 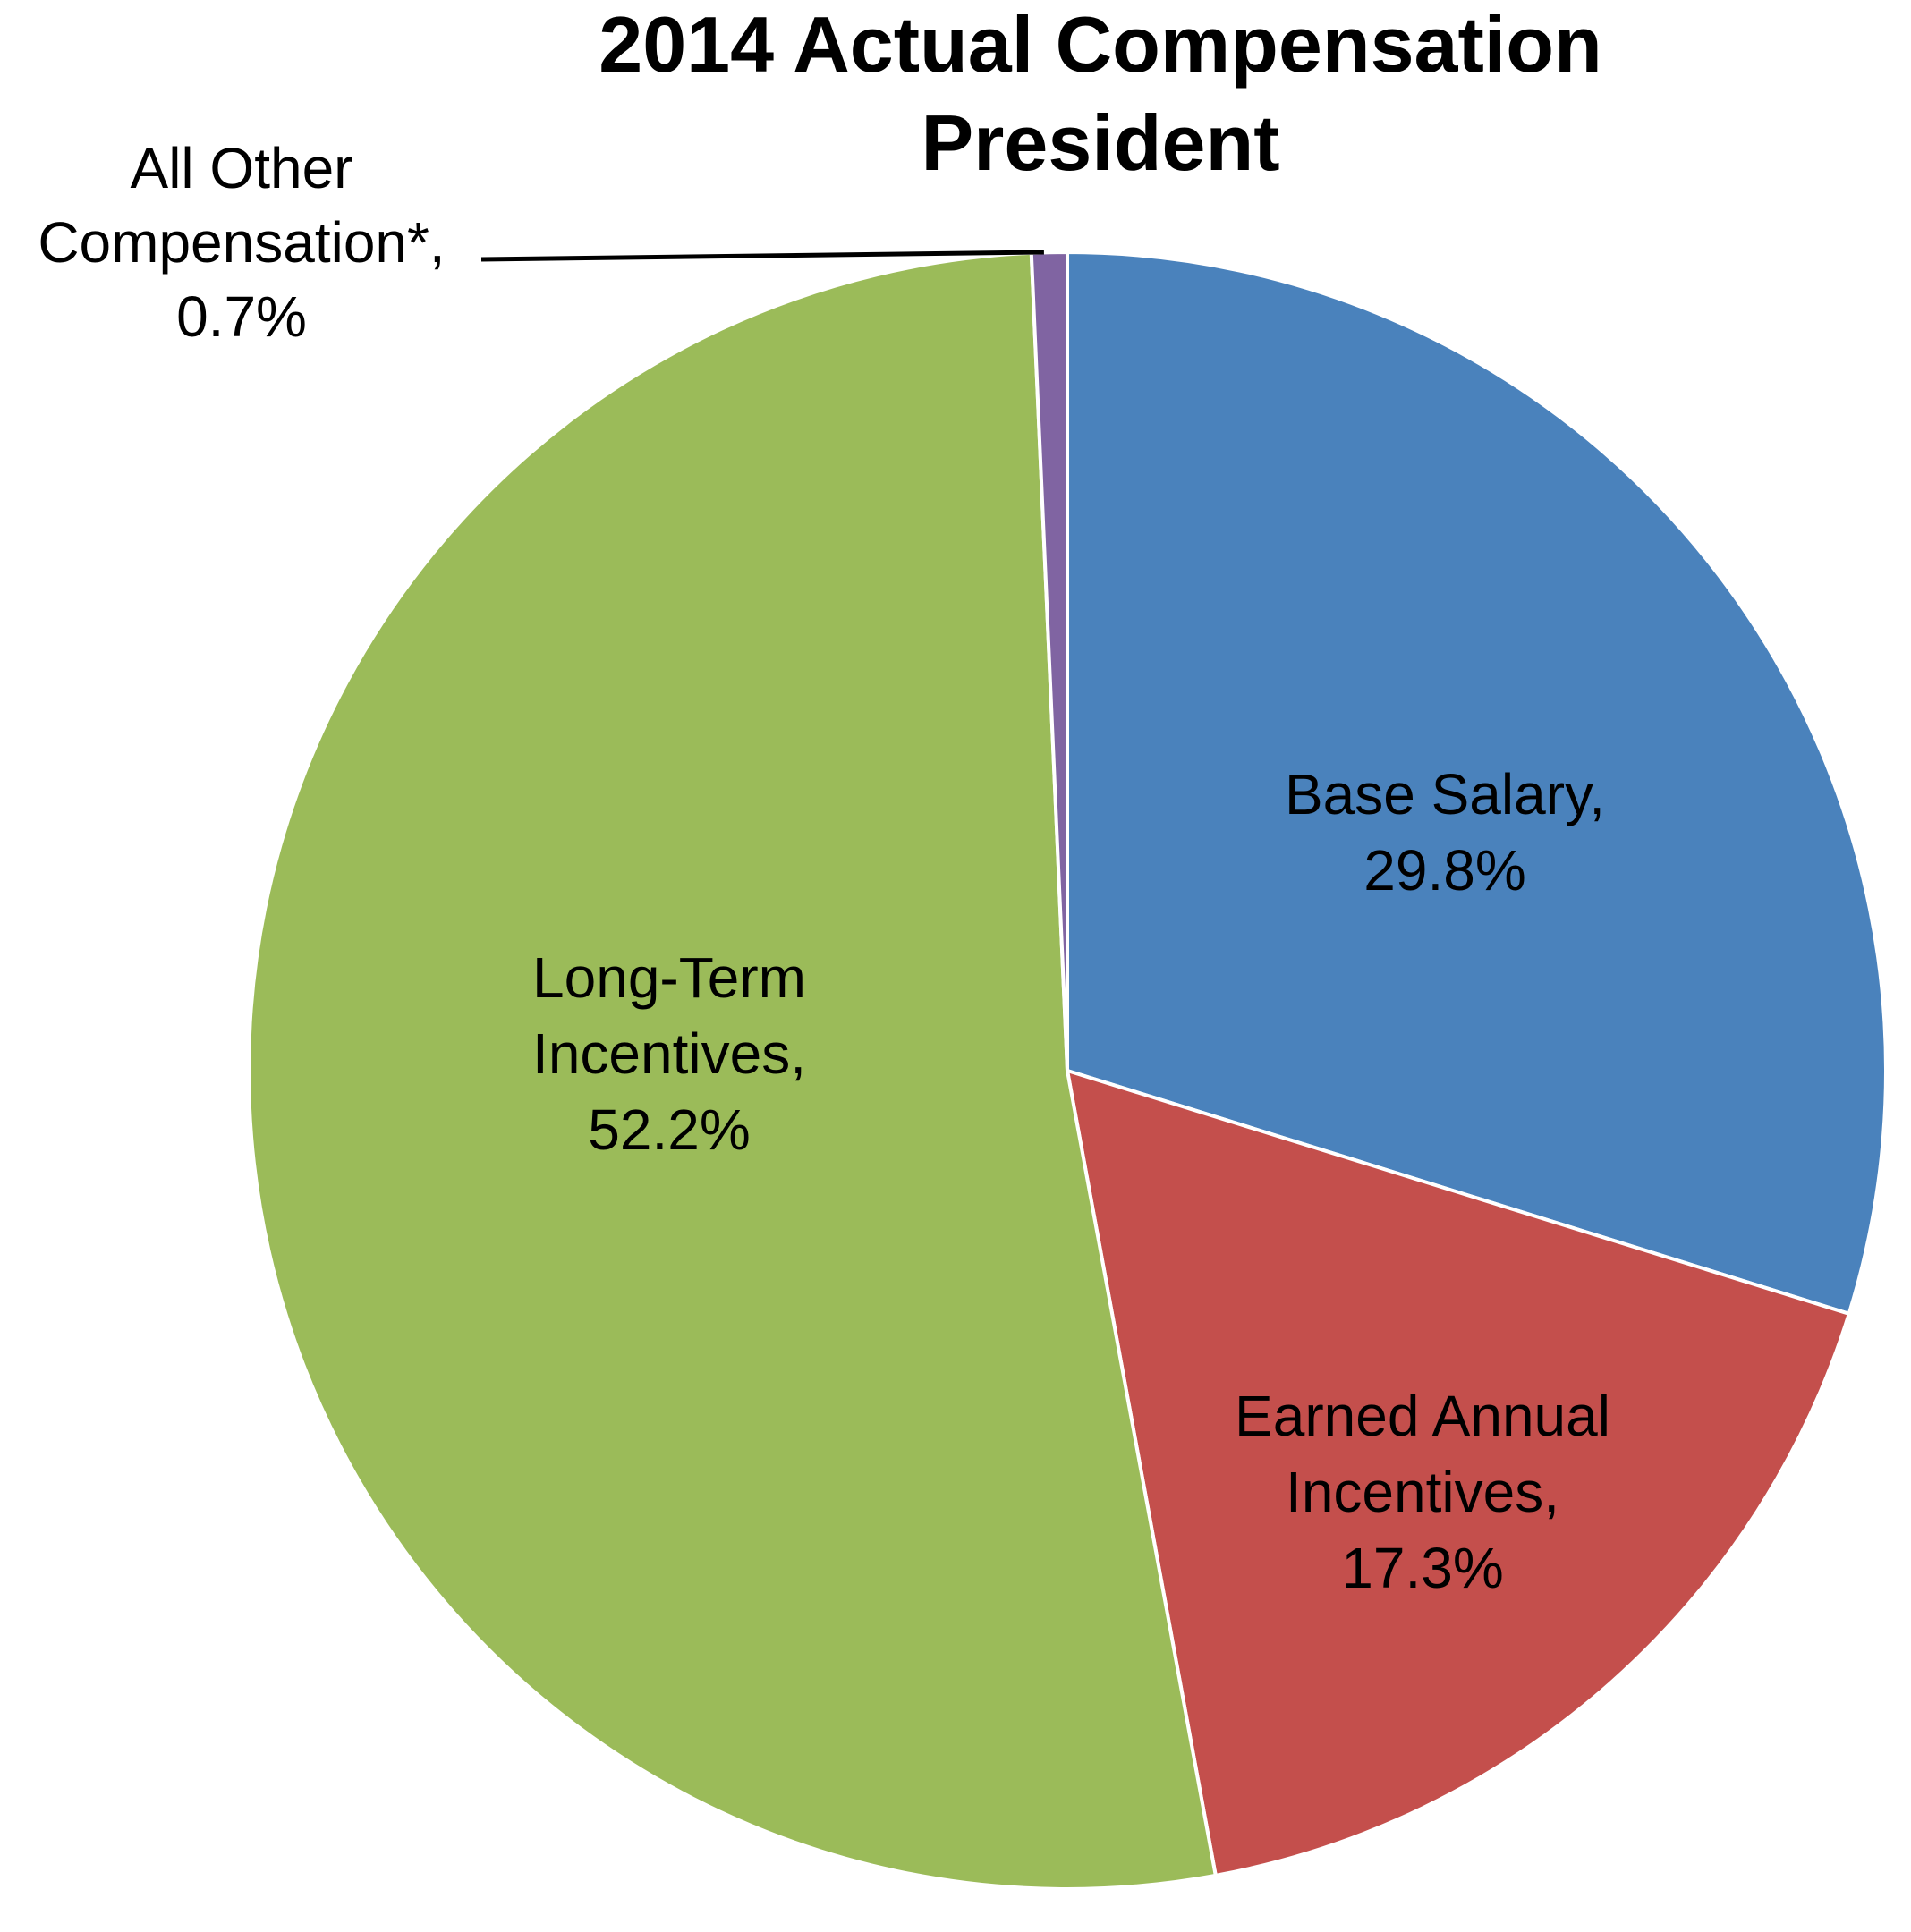 I want to click on chart-title: 2014 Actual Compensation President, so click(x=1100, y=93).